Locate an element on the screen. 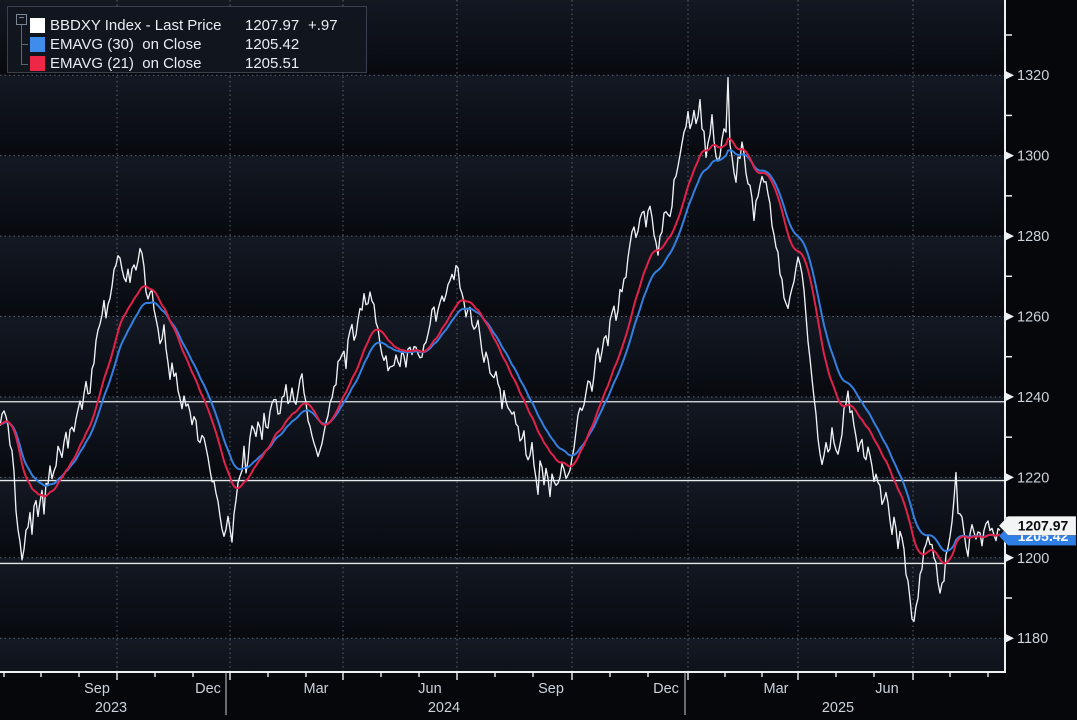 The width and height of the screenshot is (1077, 720). legend-collapse-box: − is located at coordinates (21, 19).